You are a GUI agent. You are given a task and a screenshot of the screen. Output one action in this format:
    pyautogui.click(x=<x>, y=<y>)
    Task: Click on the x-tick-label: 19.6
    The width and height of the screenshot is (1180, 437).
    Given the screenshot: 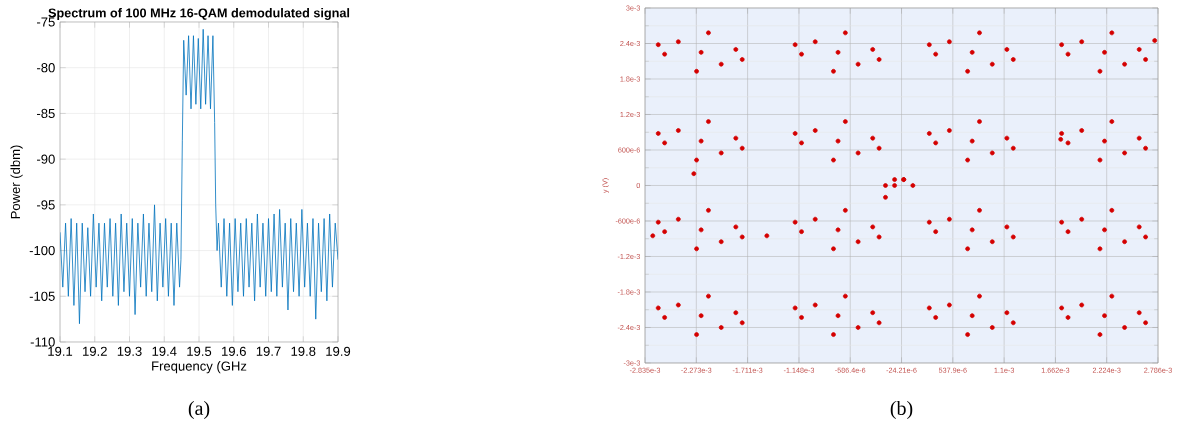 What is the action you would take?
    pyautogui.click(x=234, y=351)
    